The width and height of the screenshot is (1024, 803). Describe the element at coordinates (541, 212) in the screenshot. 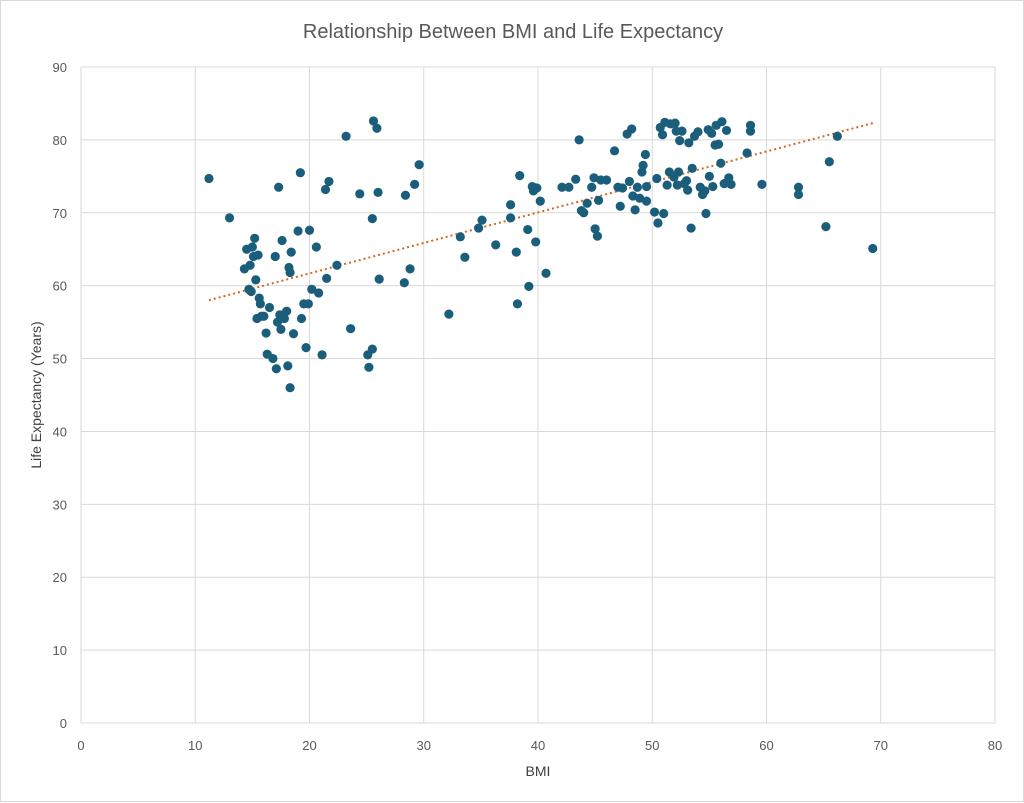

I see `trendline` at that location.